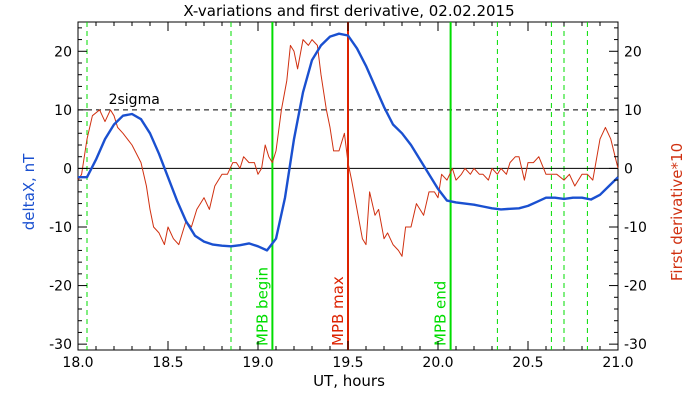  I want to click on y-tick-label-right-0: 20, so click(633, 52).